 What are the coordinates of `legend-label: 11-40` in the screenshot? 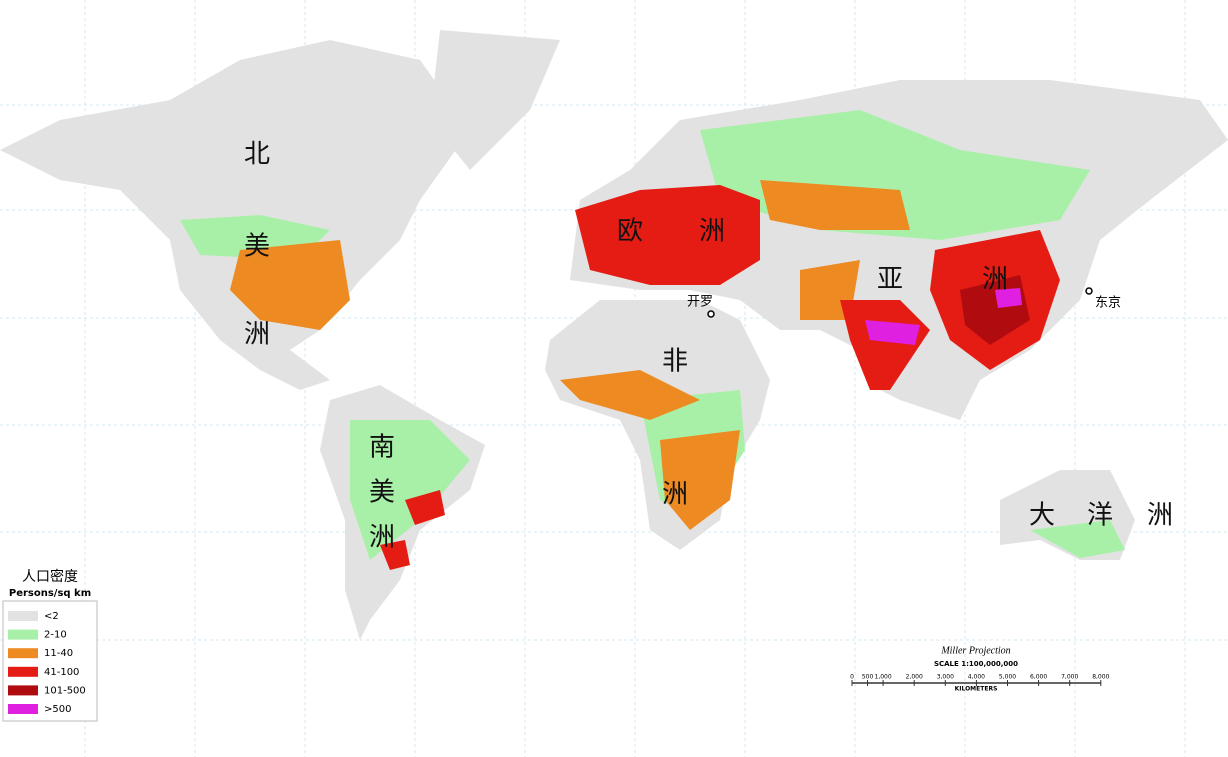 It's located at (58, 653).